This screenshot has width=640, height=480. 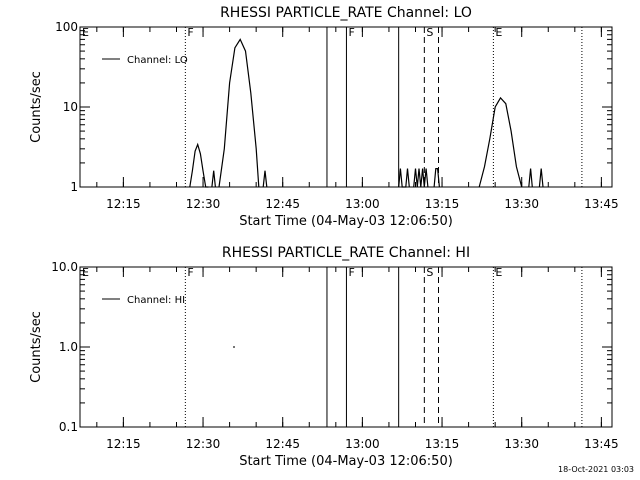 What do you see at coordinates (346, 13) in the screenshot?
I see `chart-title: RHESSI PARTICLE_RATE Channel: LO` at bounding box center [346, 13].